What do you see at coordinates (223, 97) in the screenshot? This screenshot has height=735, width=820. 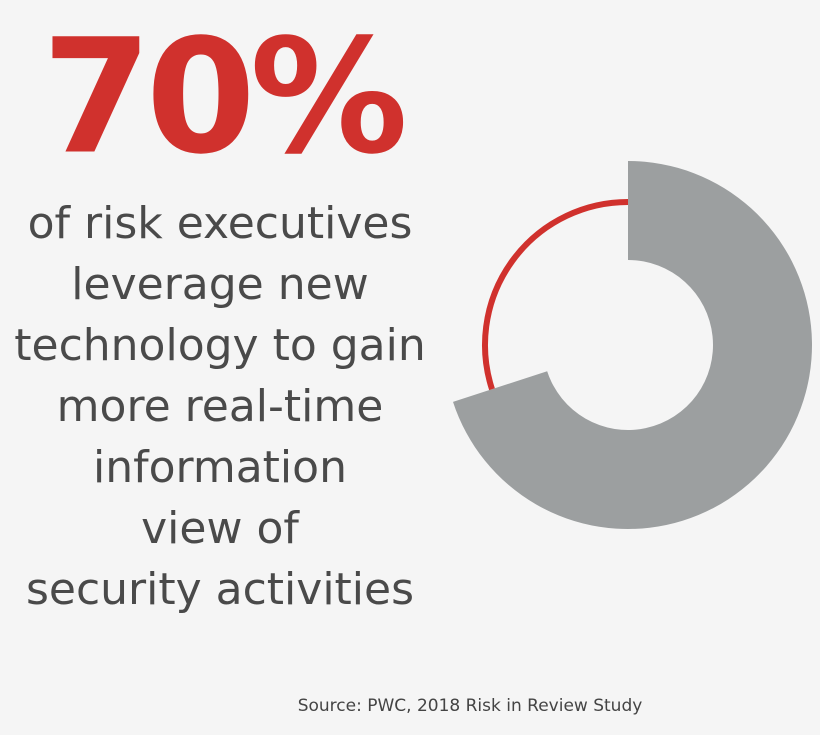 I see `headline: 70%` at bounding box center [223, 97].